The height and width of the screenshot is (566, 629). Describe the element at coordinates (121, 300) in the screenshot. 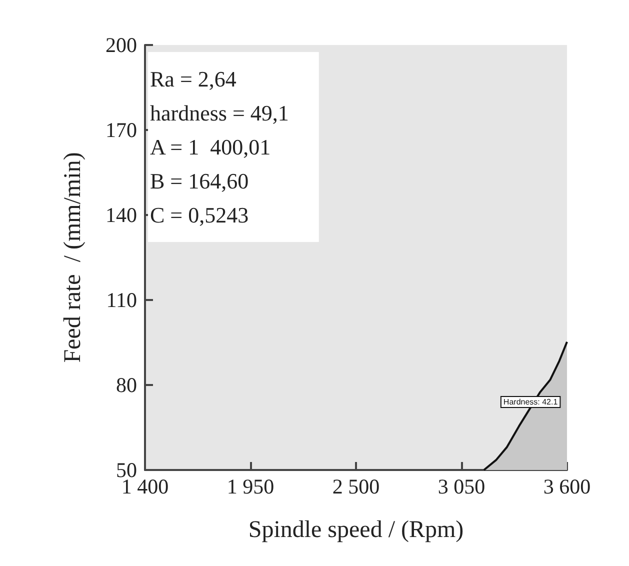

I see `y-tick-label: 110` at that location.